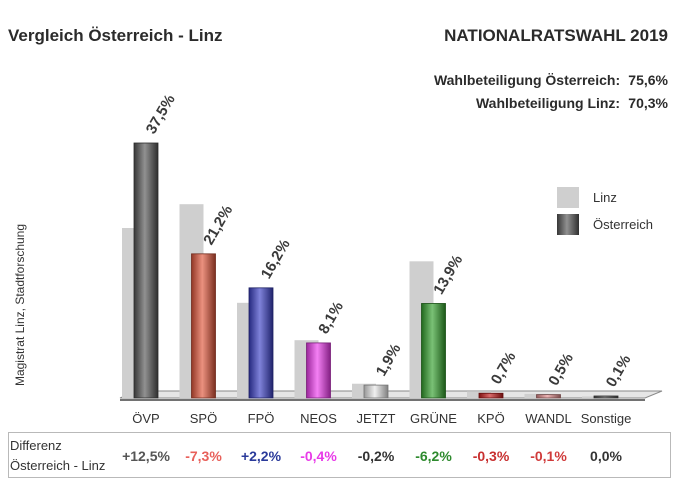 This screenshot has width=682, height=486. Describe the element at coordinates (58, 465) in the screenshot. I see `difference-label-line2: Österreich - Linz` at that location.